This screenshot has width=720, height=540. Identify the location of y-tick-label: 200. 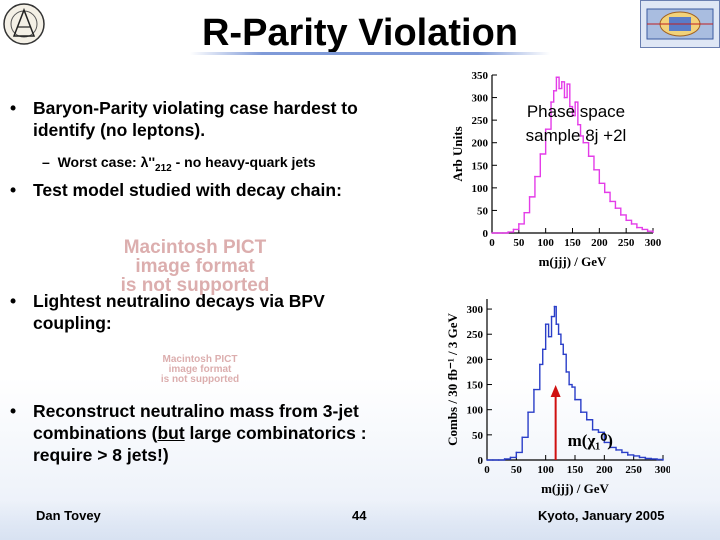
(480, 144).